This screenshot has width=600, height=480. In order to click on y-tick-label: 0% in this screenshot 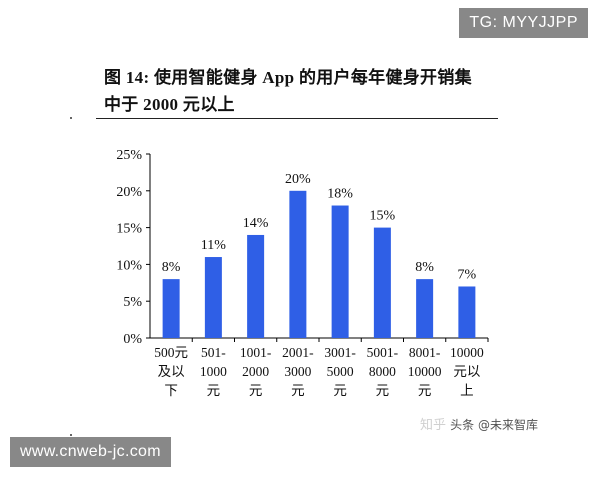, I will do `click(132, 339)`.